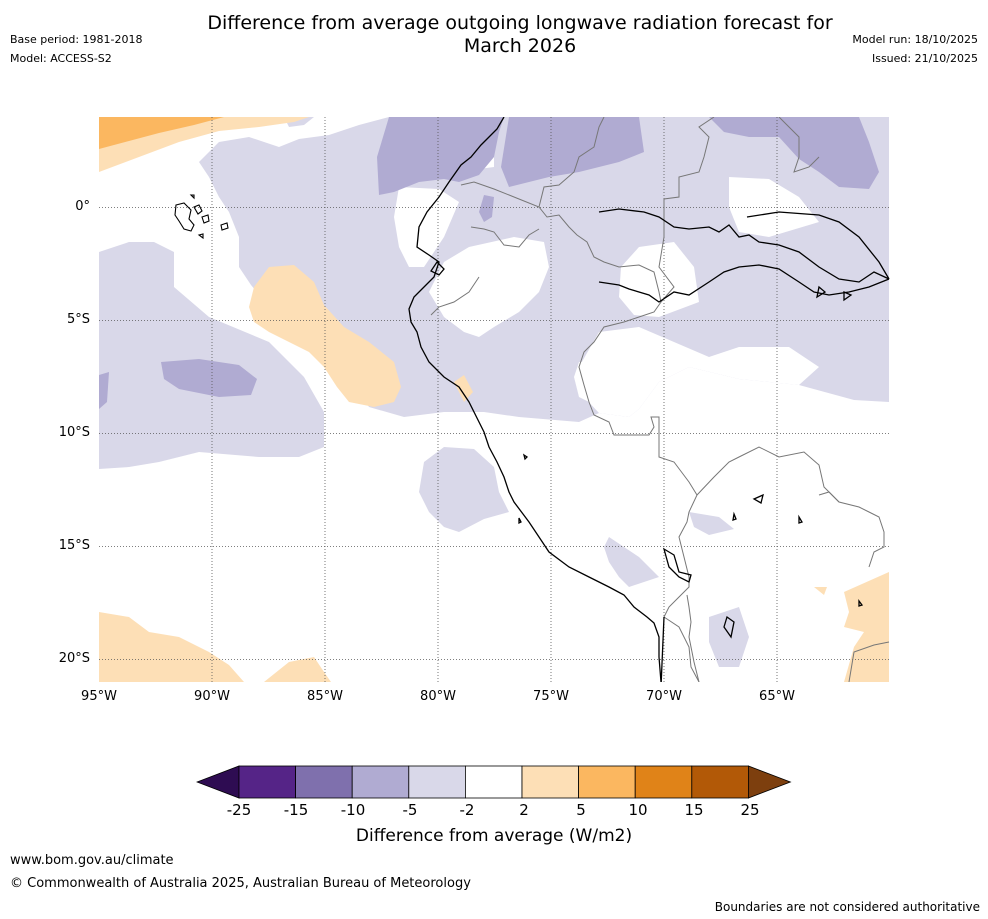 The height and width of the screenshot is (919, 988). Describe the element at coordinates (664, 696) in the screenshot. I see `lon-label-70w: 70°W` at that location.